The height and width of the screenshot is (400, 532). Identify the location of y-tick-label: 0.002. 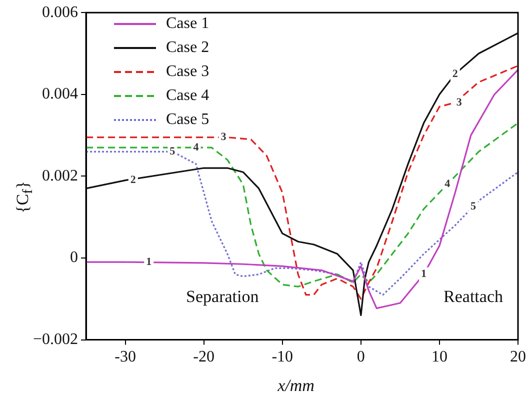
(60, 175).